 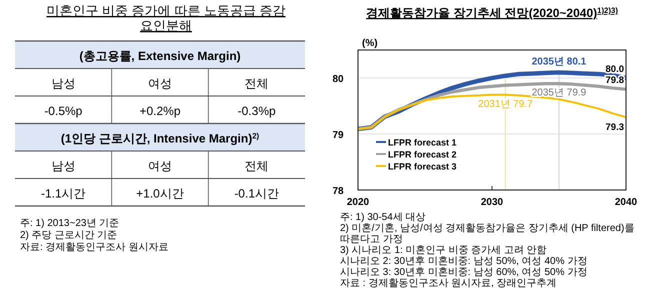 I want to click on note: 자료 : 경제활동인구조사 원시자료, 장래인구추계, so click(x=448, y=283).